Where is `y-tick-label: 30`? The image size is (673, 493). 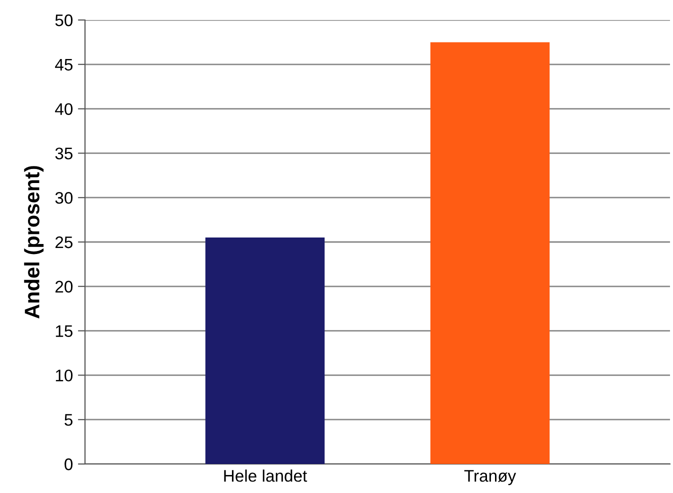
y-tick-label: 30 is located at coordinates (64, 198).